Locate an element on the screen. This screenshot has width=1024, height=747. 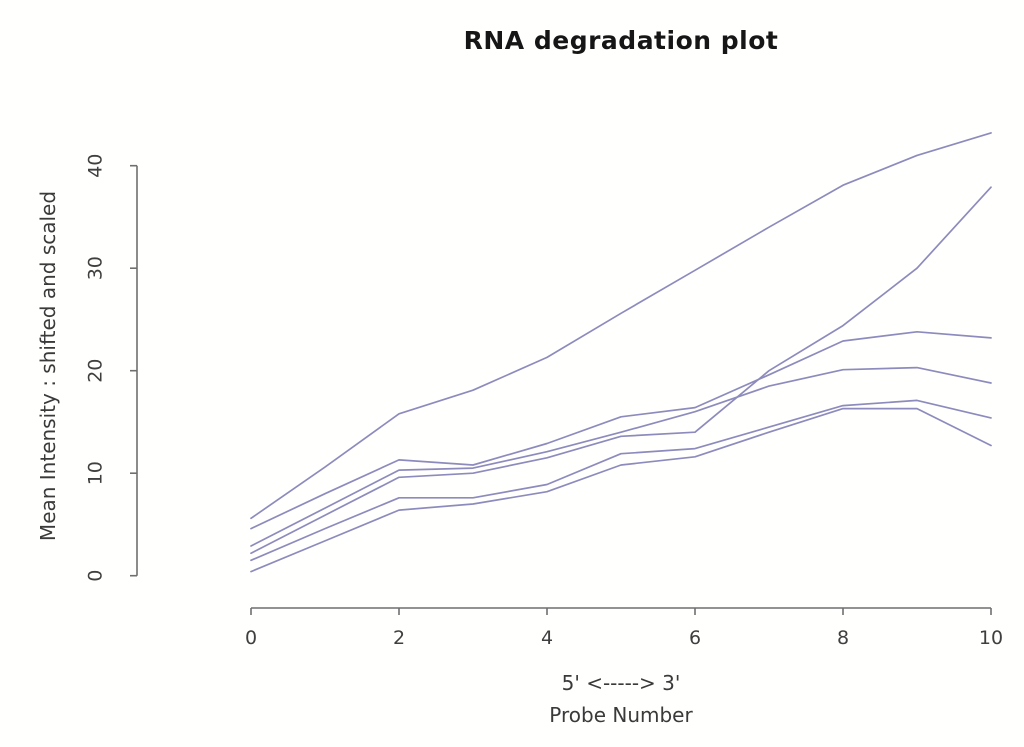
svg-text: 40 is located at coordinates (96, 166).